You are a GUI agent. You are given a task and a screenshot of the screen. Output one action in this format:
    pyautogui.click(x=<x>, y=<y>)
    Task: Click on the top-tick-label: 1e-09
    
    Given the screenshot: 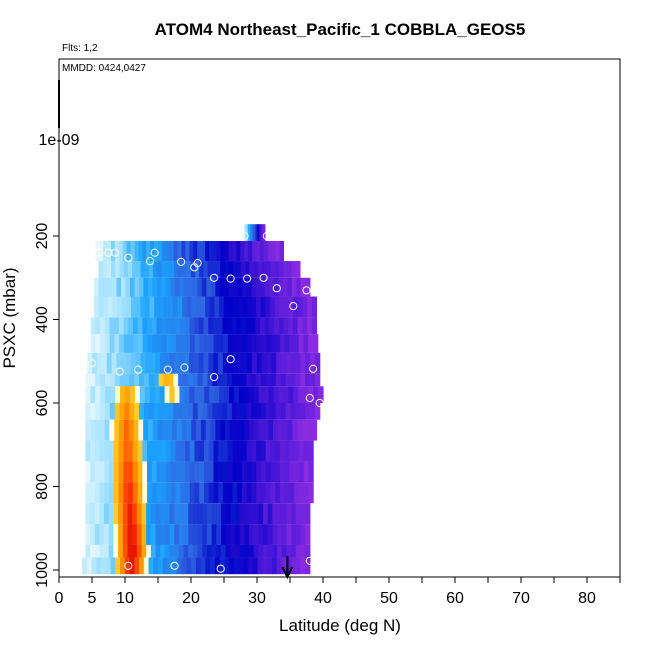 What is the action you would take?
    pyautogui.click(x=59, y=140)
    